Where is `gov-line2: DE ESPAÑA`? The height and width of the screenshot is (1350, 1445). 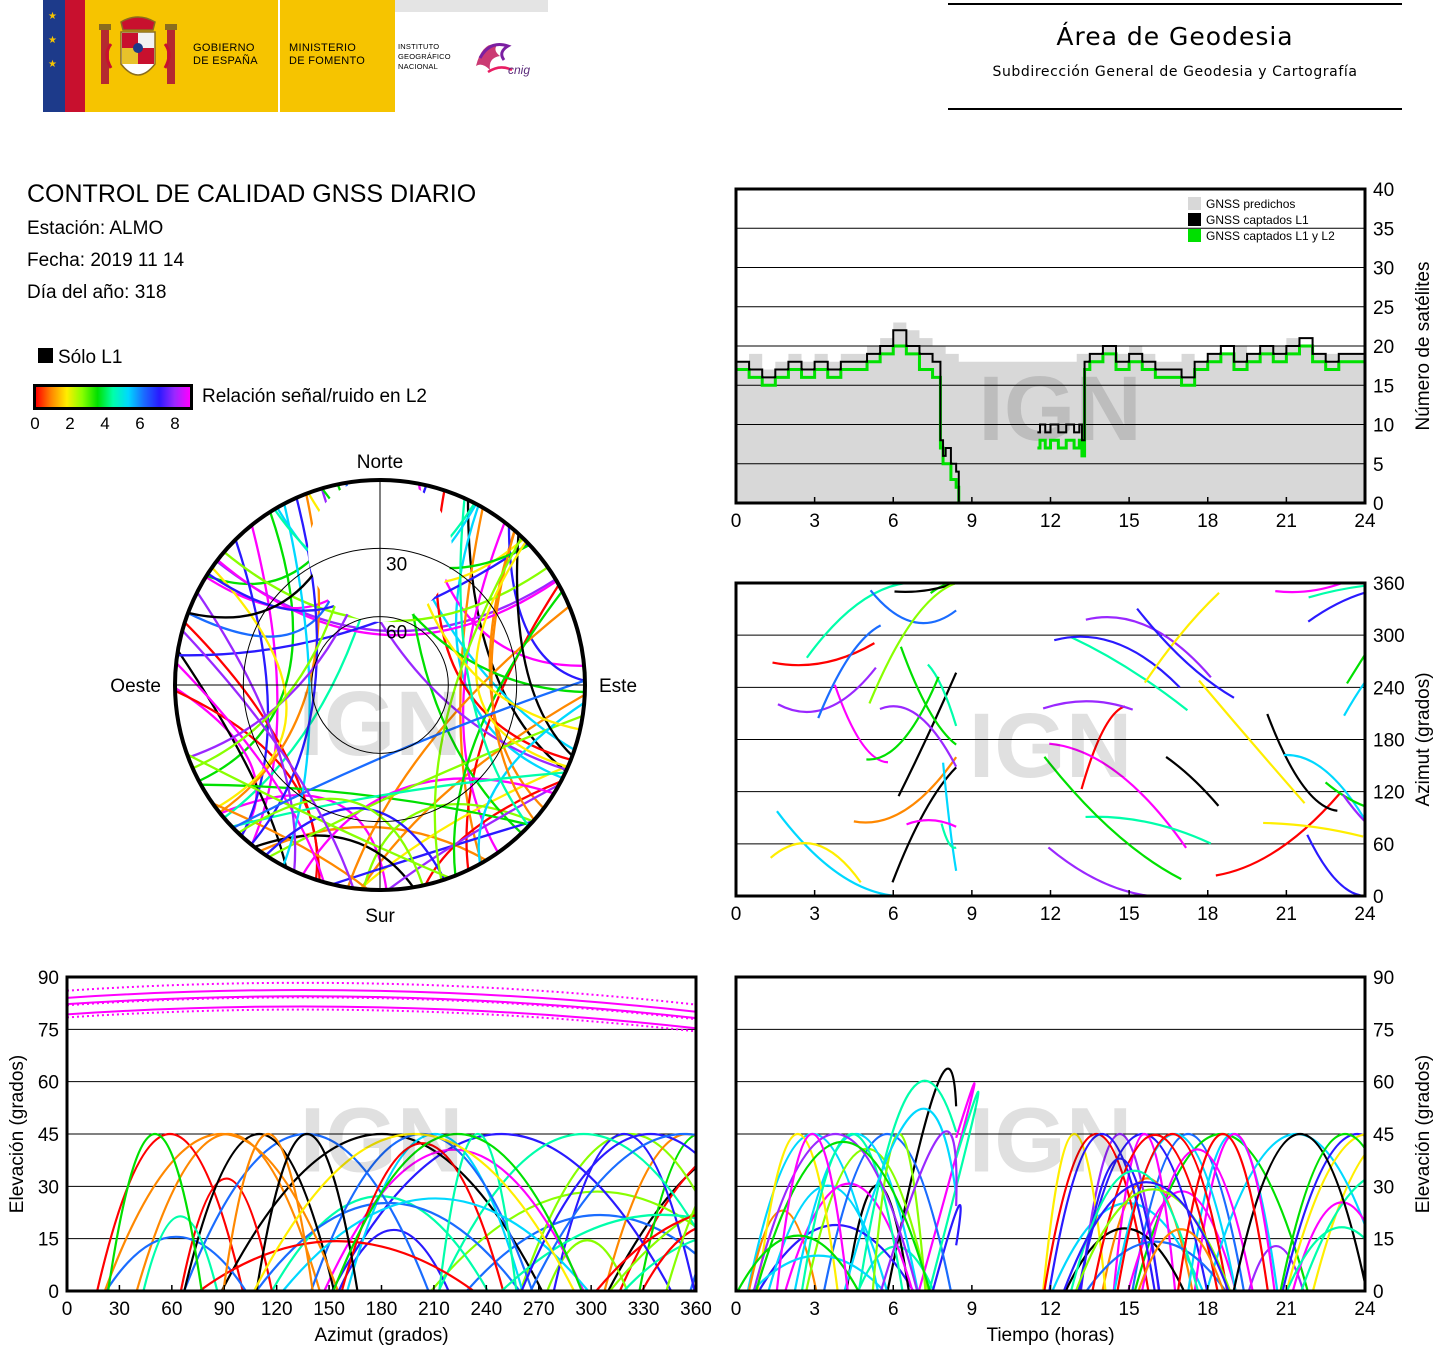 gov-line2: DE ESPAÑA is located at coordinates (225, 61).